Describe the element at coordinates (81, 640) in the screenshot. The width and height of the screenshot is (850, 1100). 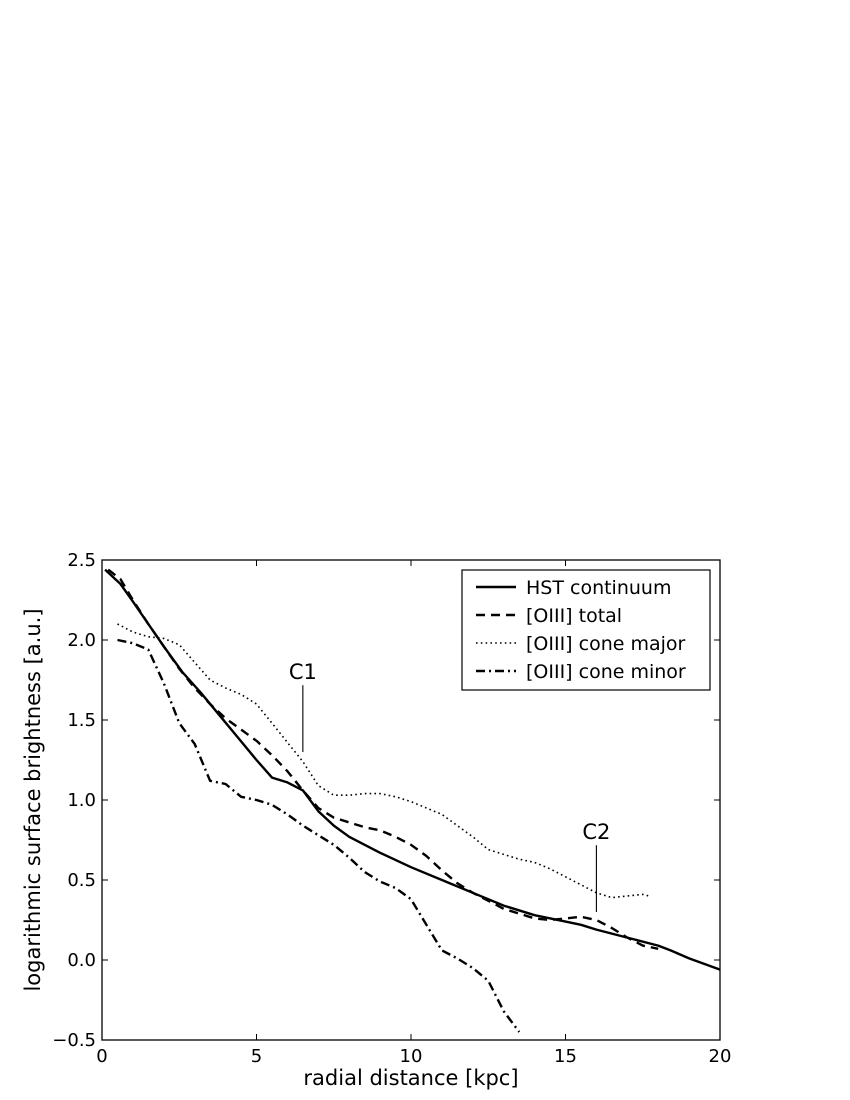
I see `y-tick-label: 2.0` at that location.